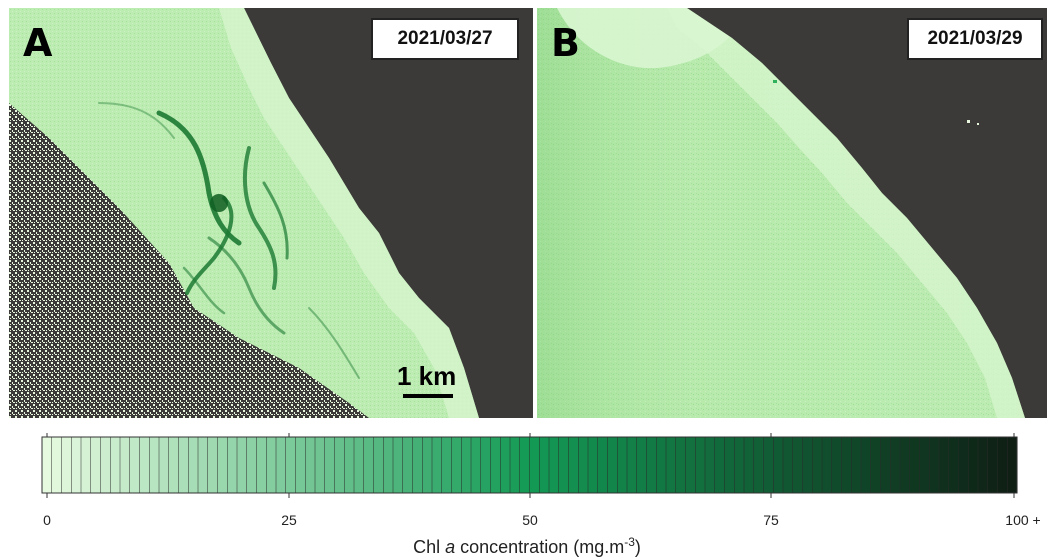  What do you see at coordinates (47, 520) in the screenshot?
I see `colorbar-tick-label-0: 0` at bounding box center [47, 520].